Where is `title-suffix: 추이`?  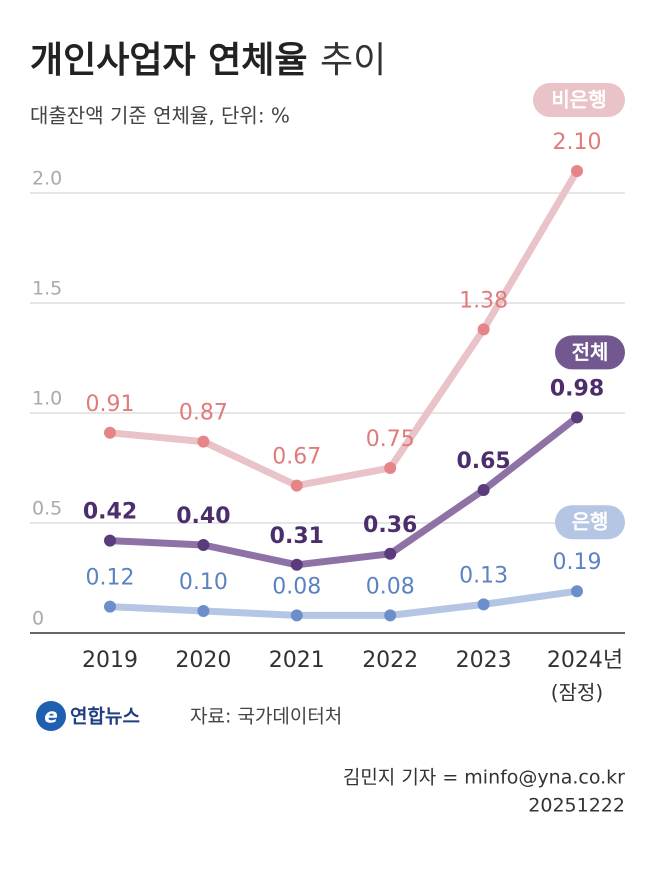 title-suffix: 추이 is located at coordinates (353, 60).